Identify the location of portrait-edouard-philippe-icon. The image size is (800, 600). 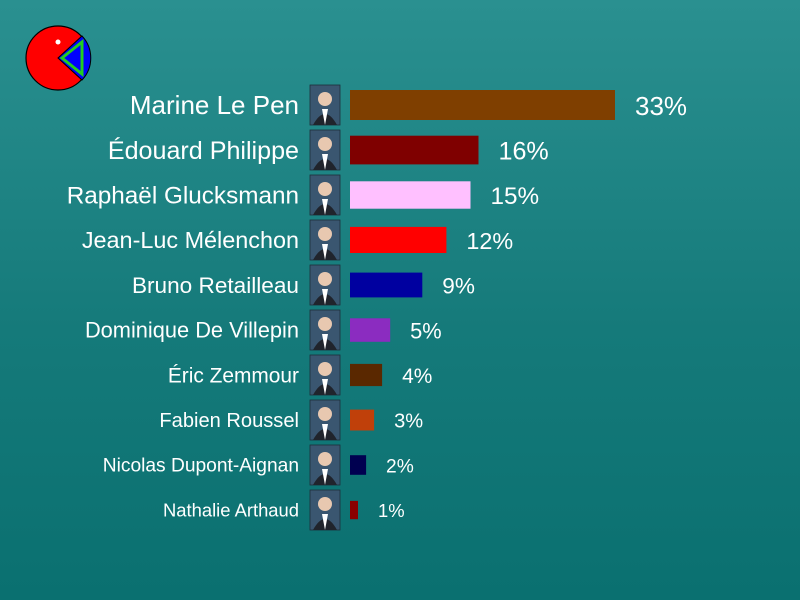
(325, 150).